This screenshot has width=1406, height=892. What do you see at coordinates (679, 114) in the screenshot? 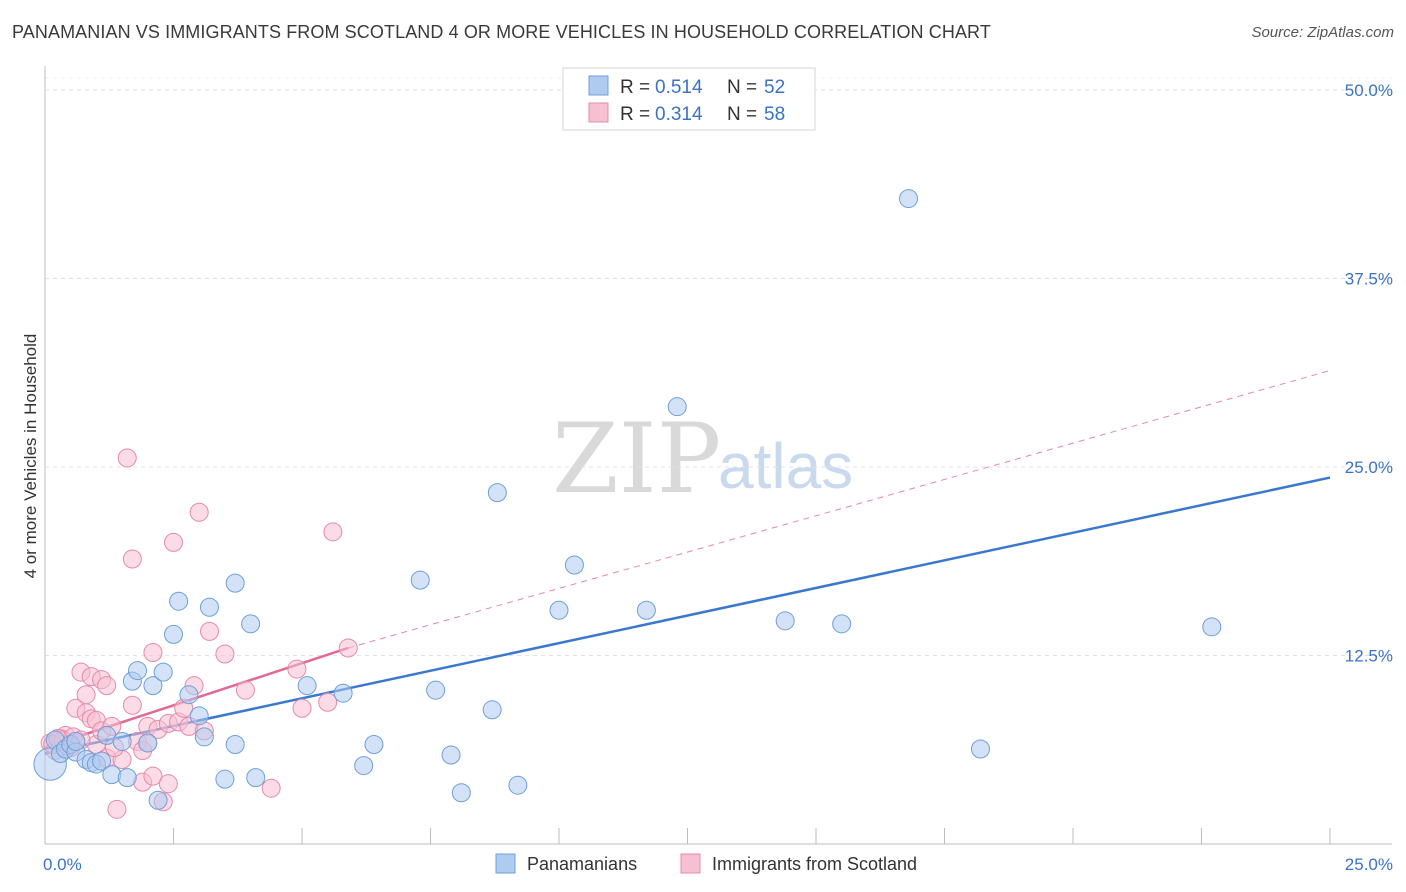
I see `legend-r-value-2: 0.314` at bounding box center [679, 114].